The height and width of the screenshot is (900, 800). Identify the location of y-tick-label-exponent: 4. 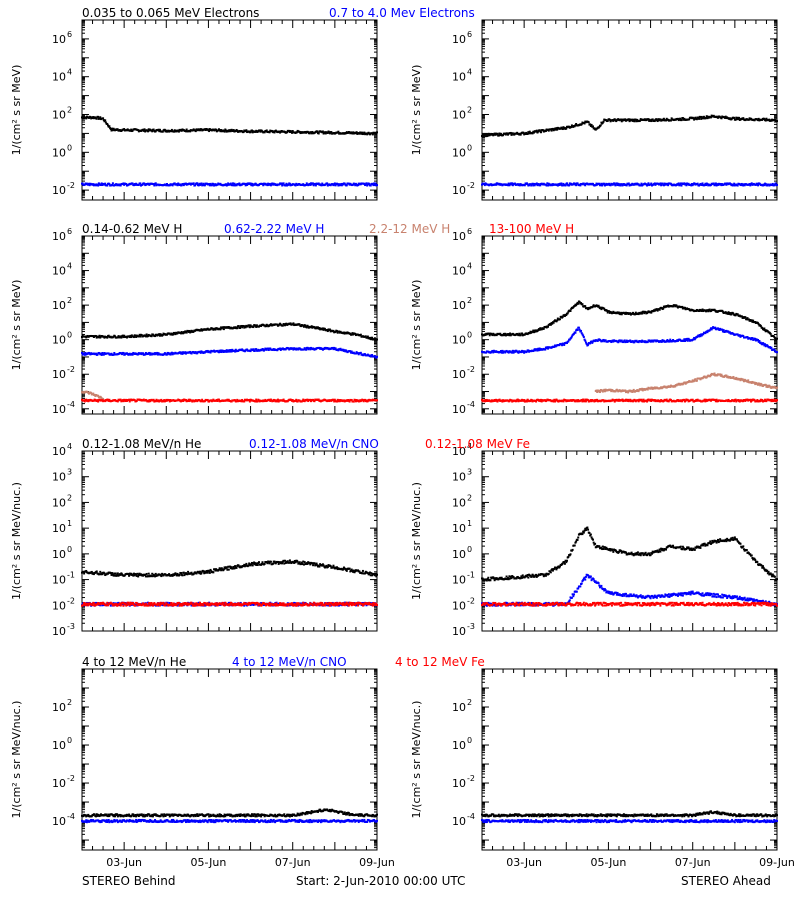
(469, 266).